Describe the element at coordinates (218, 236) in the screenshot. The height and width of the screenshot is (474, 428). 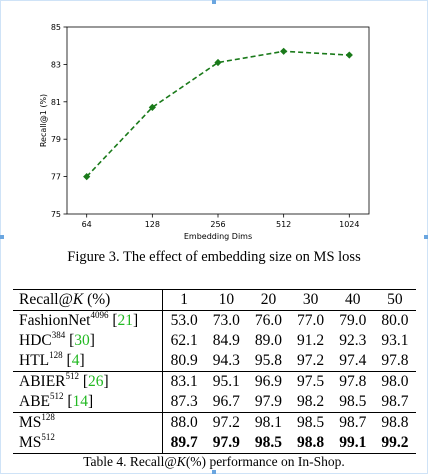
I see `x-axis-label: Embedding Dims` at that location.